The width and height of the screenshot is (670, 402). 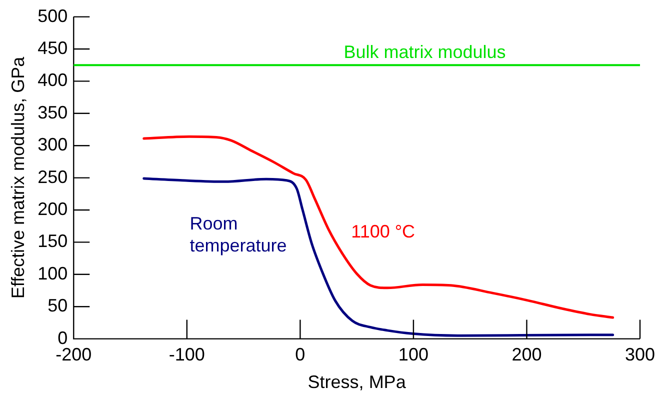 I want to click on y-tick-label: 400, so click(x=53, y=80).